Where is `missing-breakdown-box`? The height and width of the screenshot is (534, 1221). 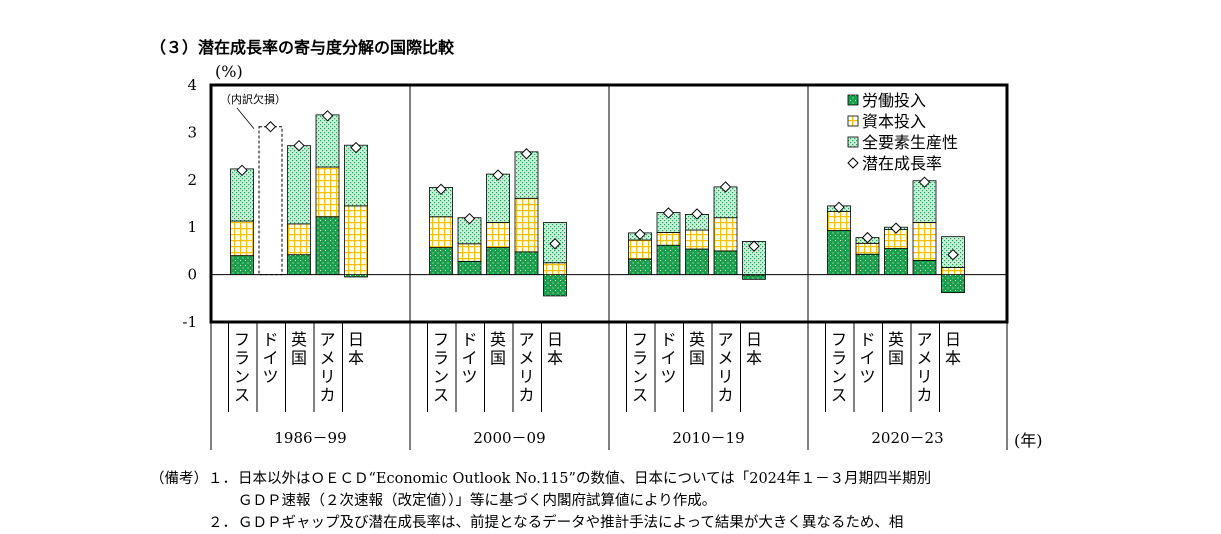
missing-breakdown-box is located at coordinates (270, 201).